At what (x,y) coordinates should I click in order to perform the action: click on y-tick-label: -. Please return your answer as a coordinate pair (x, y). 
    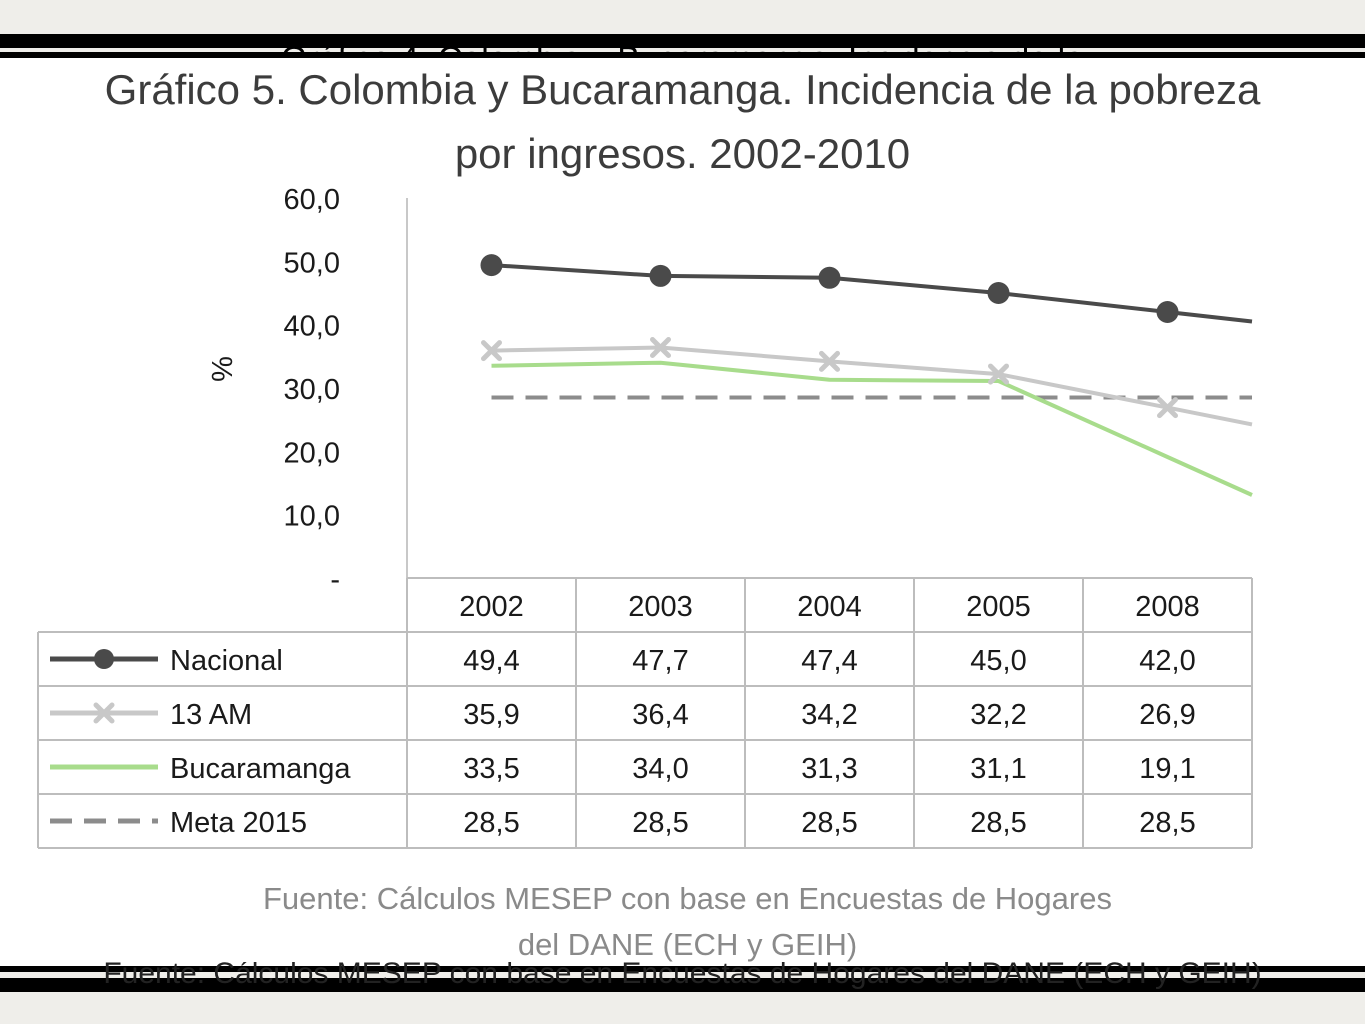
    Looking at the image, I should click on (335, 580).